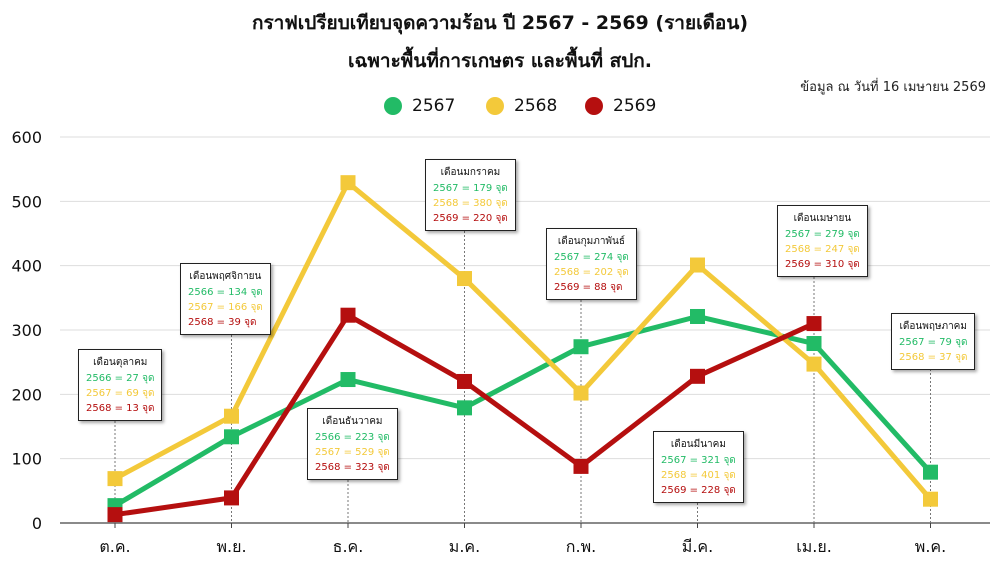  I want to click on legend-label: 2567, so click(434, 106).